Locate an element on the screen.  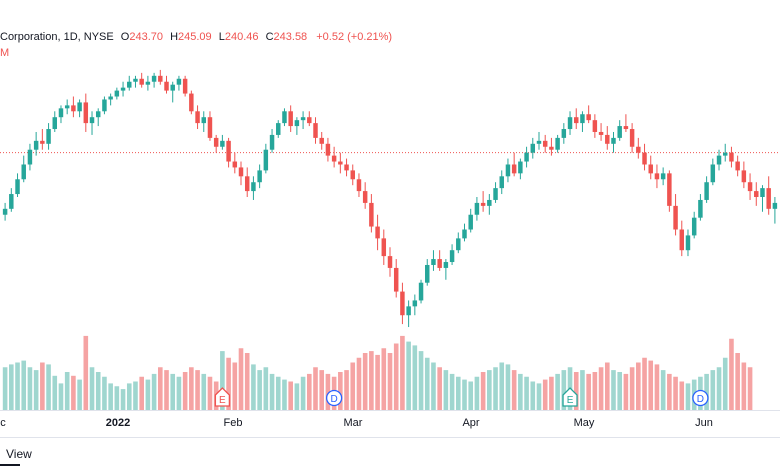
low-value: 240.46 is located at coordinates (241, 37).